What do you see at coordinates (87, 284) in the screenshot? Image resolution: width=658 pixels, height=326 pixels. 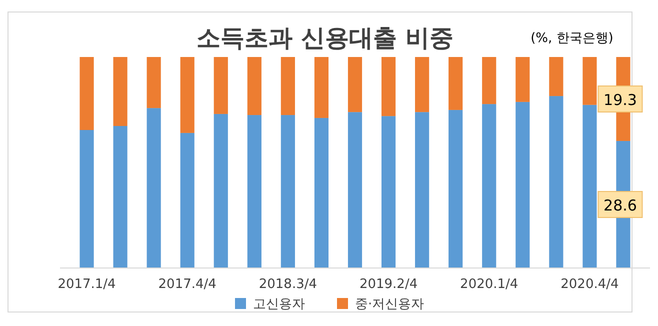 I see `x-tick-label: 2017.1/4` at bounding box center [87, 284].